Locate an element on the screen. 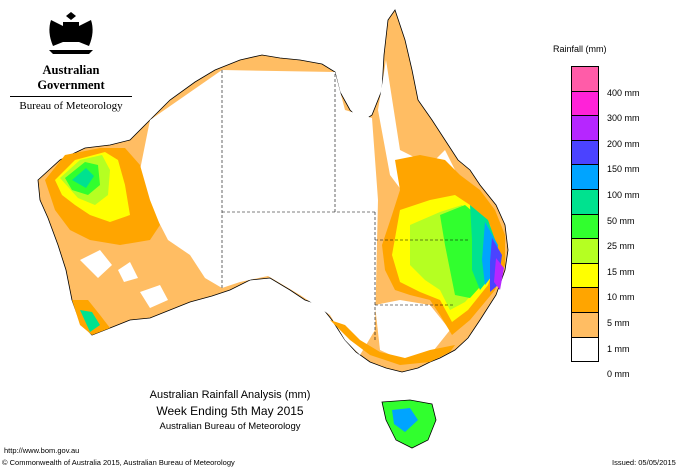 Image resolution: width=680 pixels, height=467 pixels. legend-label: 10 mm is located at coordinates (621, 297).